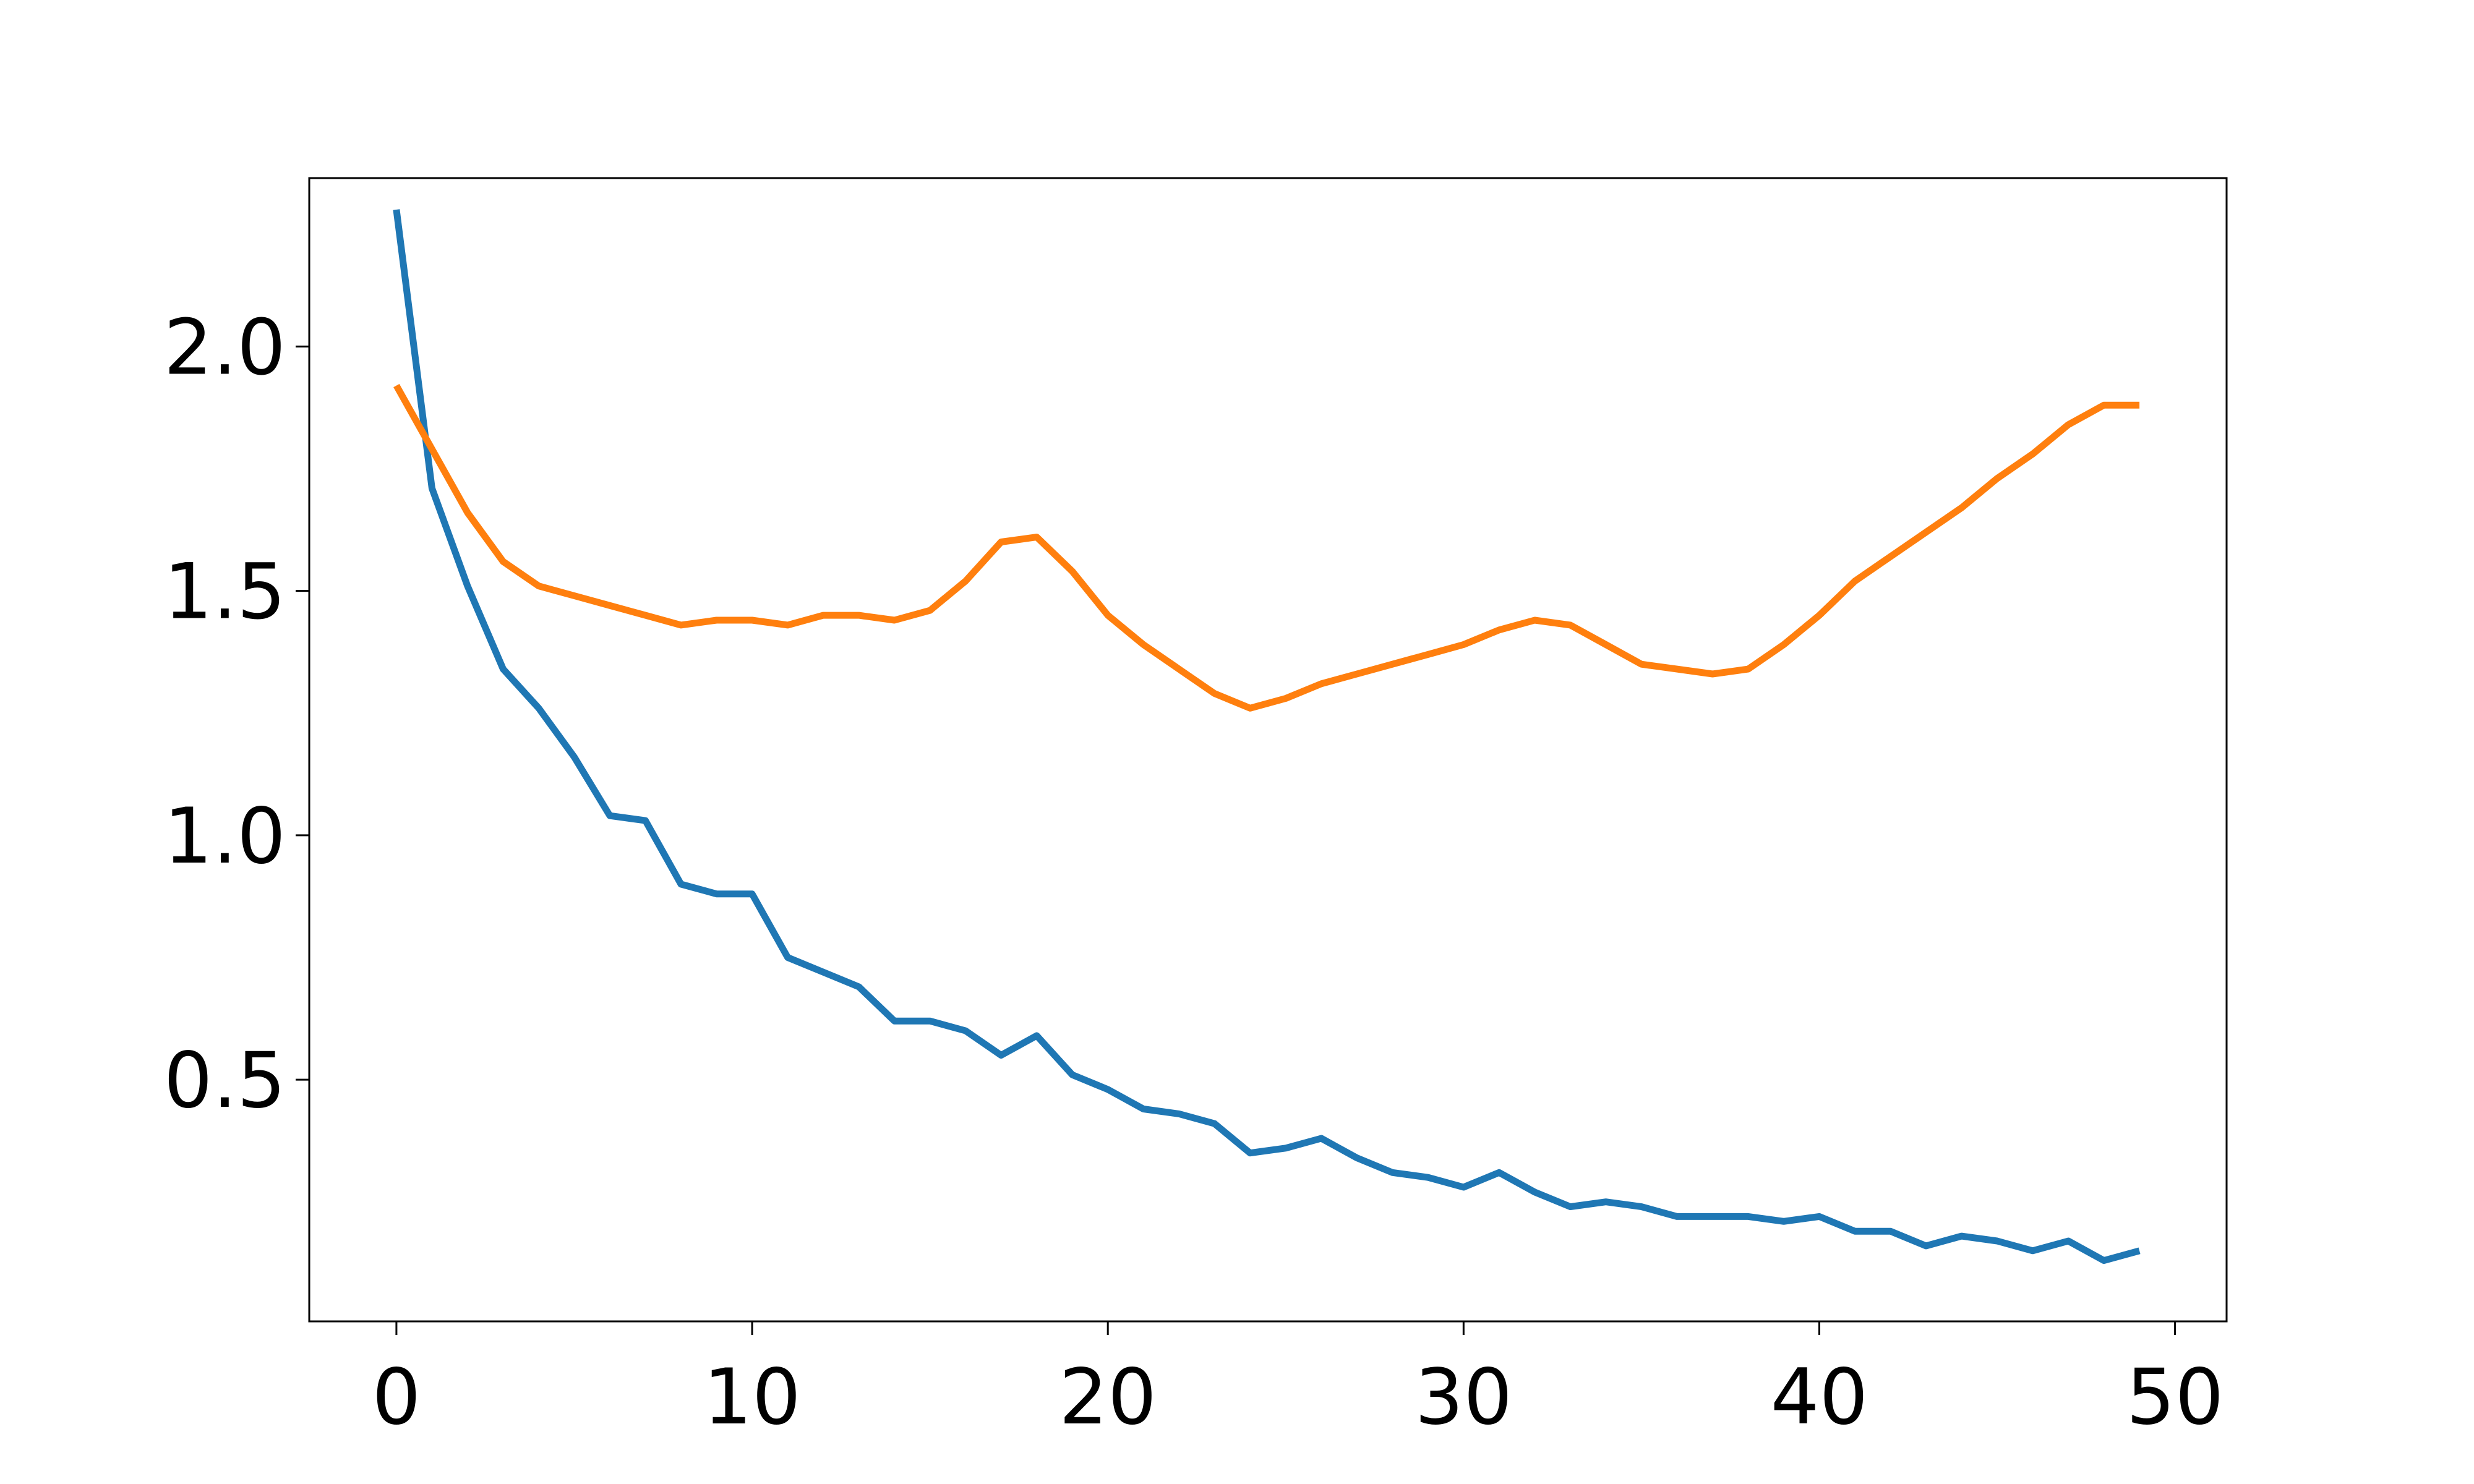 This screenshot has height=1484, width=2474. Describe the element at coordinates (225, 347) in the screenshot. I see `y-tick-label: 2.0` at that location.